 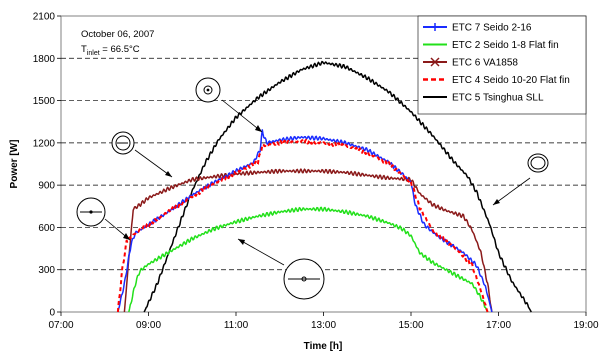 What do you see at coordinates (435, 62) in the screenshot?
I see `legend-marker` at bounding box center [435, 62].